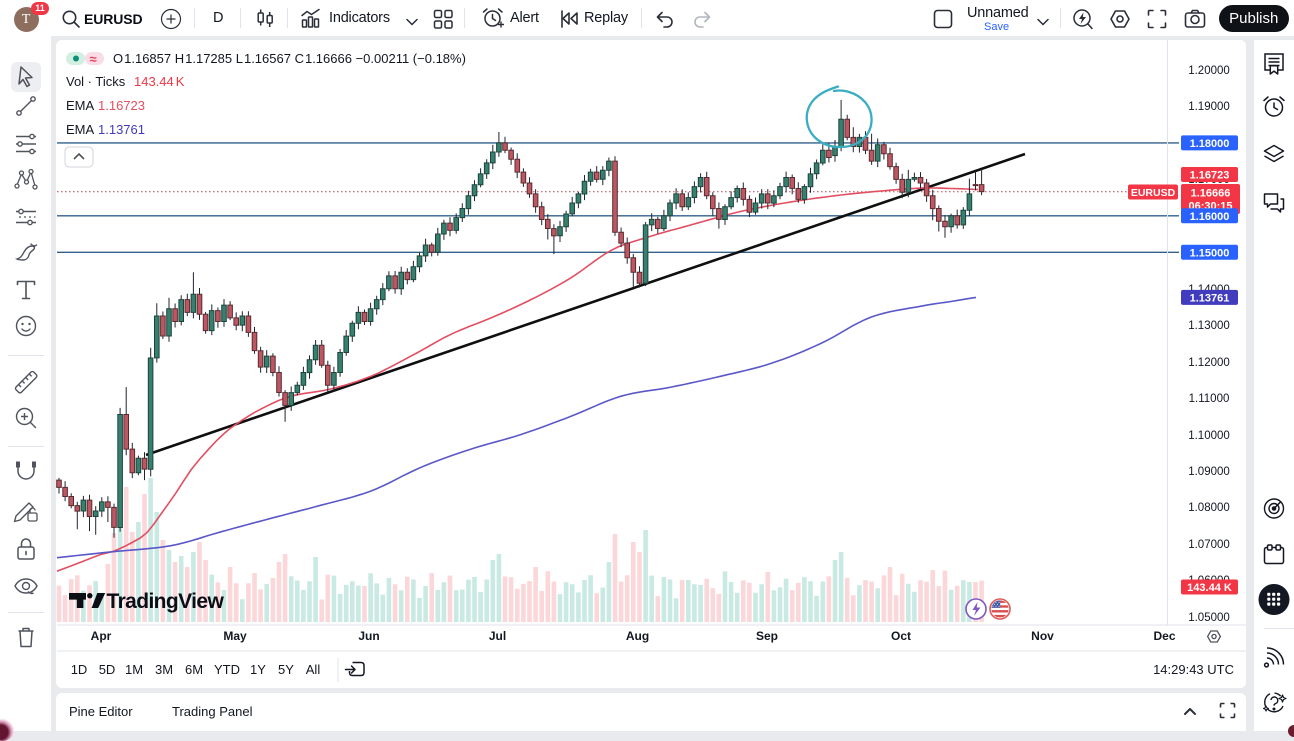 The height and width of the screenshot is (741, 1294). Describe the element at coordinates (1209, 399) in the screenshot. I see `svg-text: 1.11000` at that location.